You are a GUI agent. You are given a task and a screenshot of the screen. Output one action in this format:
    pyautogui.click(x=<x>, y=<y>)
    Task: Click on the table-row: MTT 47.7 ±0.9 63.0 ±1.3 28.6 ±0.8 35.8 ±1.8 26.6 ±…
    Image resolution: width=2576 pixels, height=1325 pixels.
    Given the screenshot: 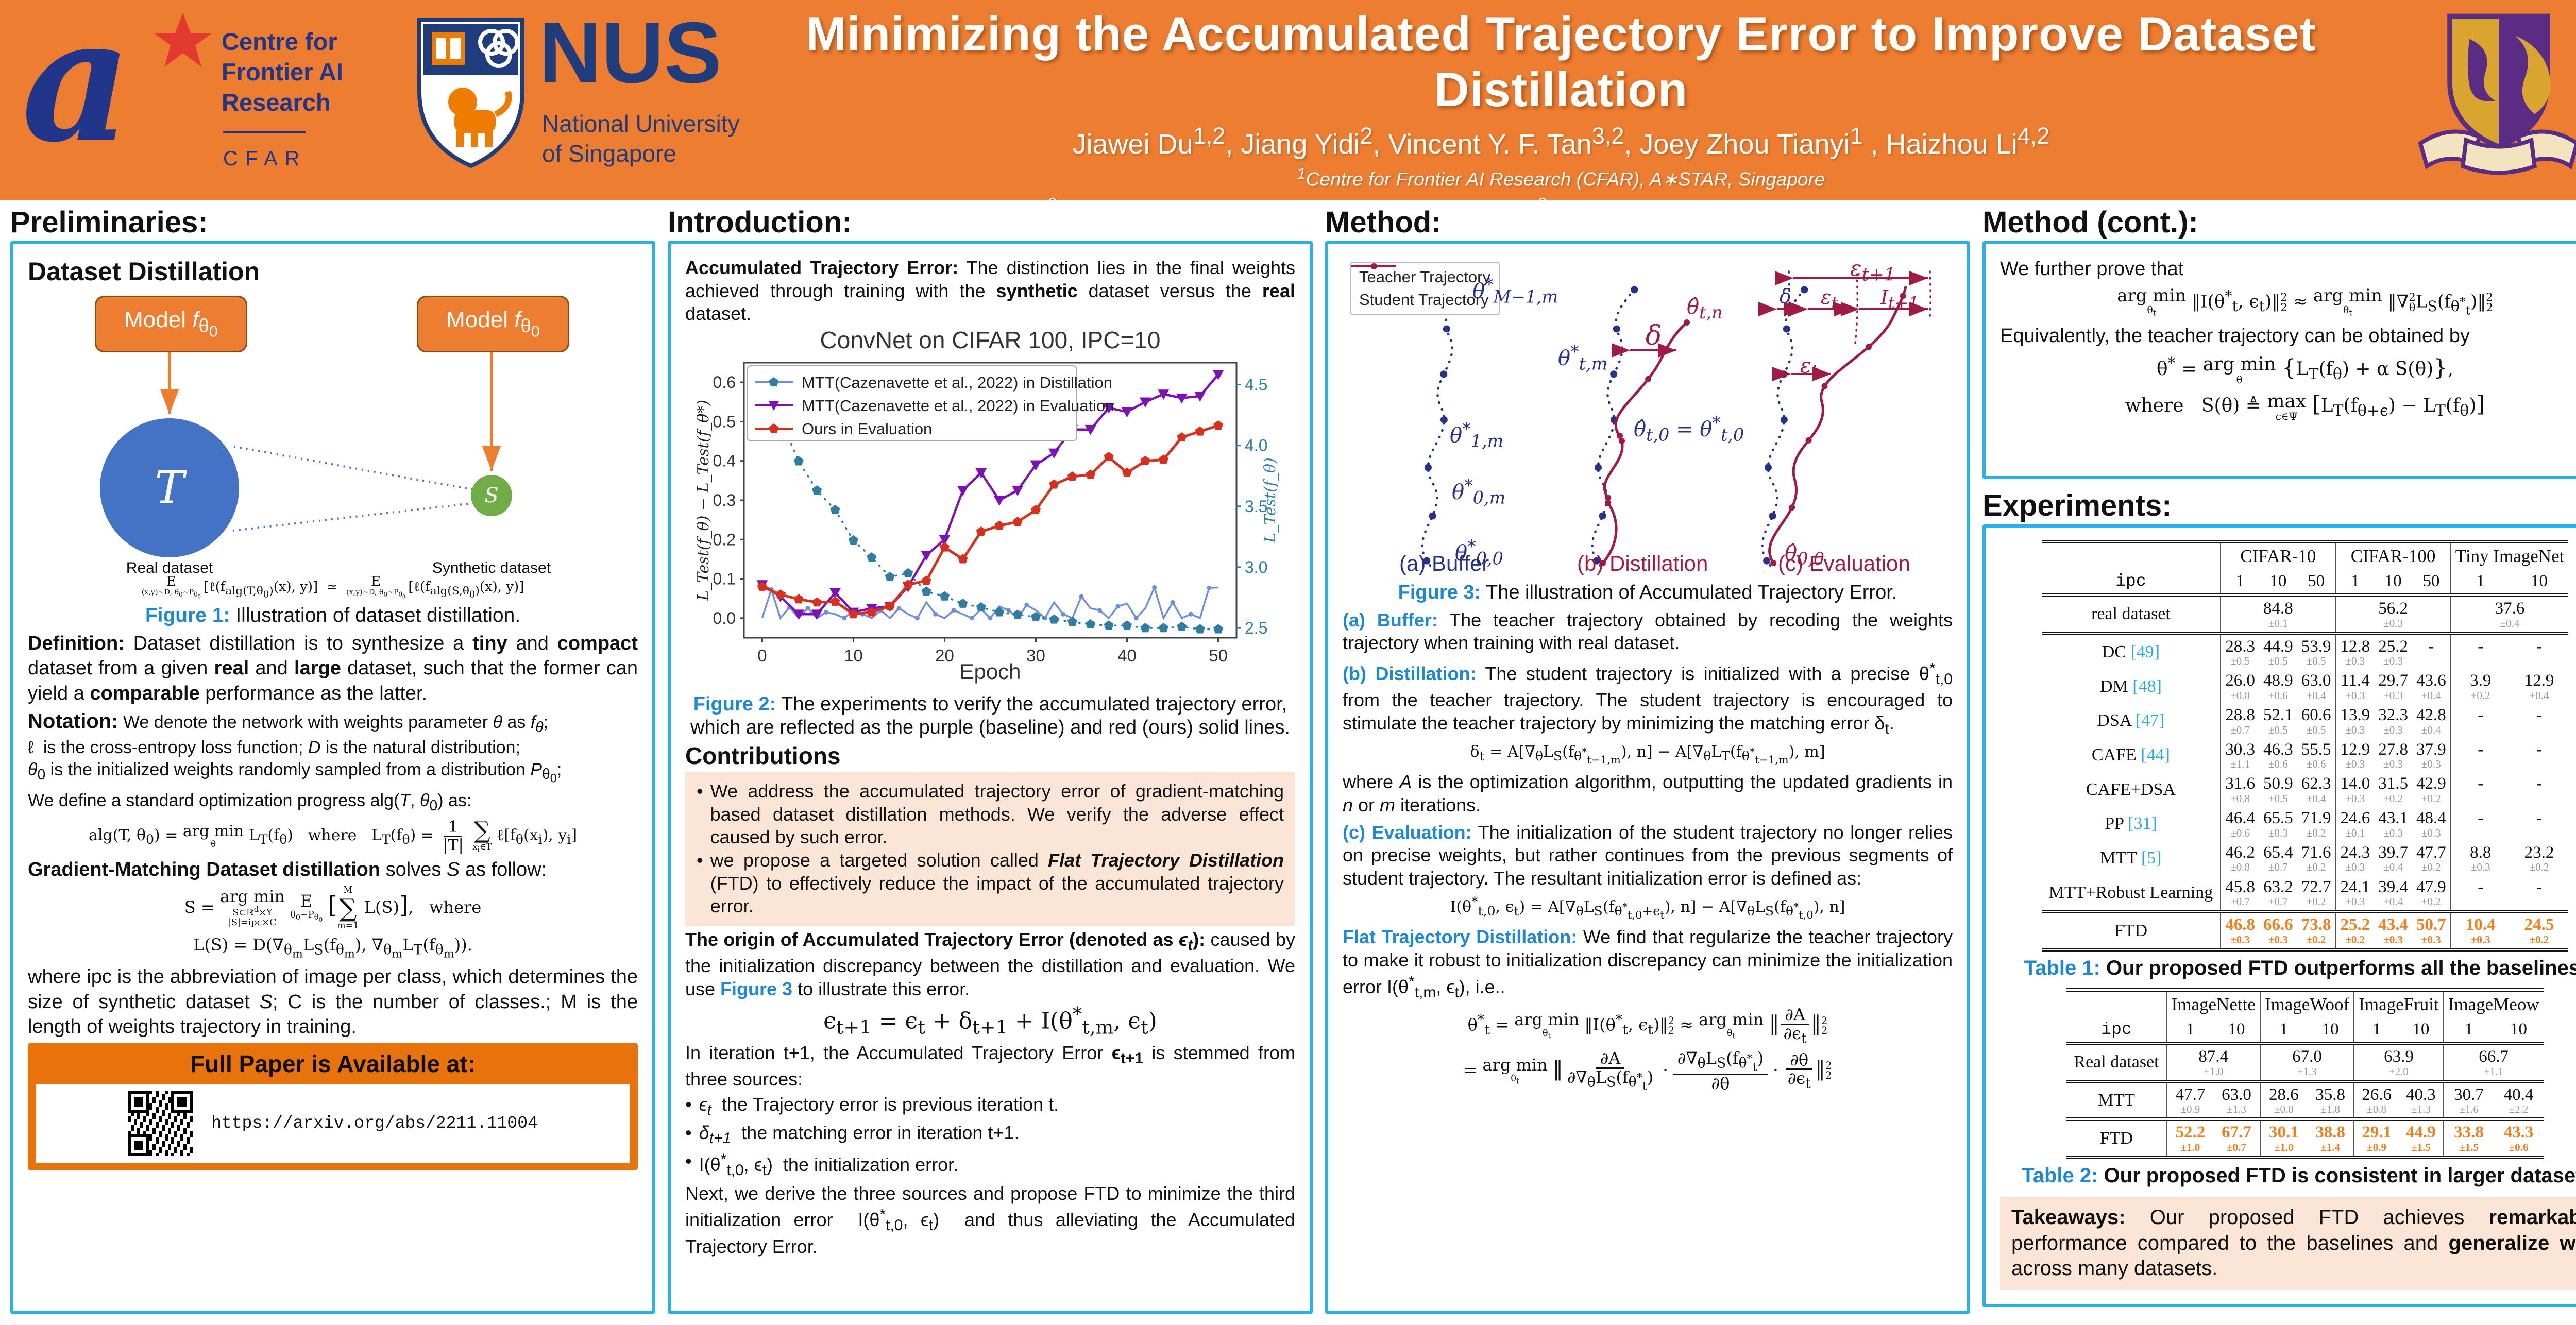 What is the action you would take?
    pyautogui.click(x=2305, y=1101)
    